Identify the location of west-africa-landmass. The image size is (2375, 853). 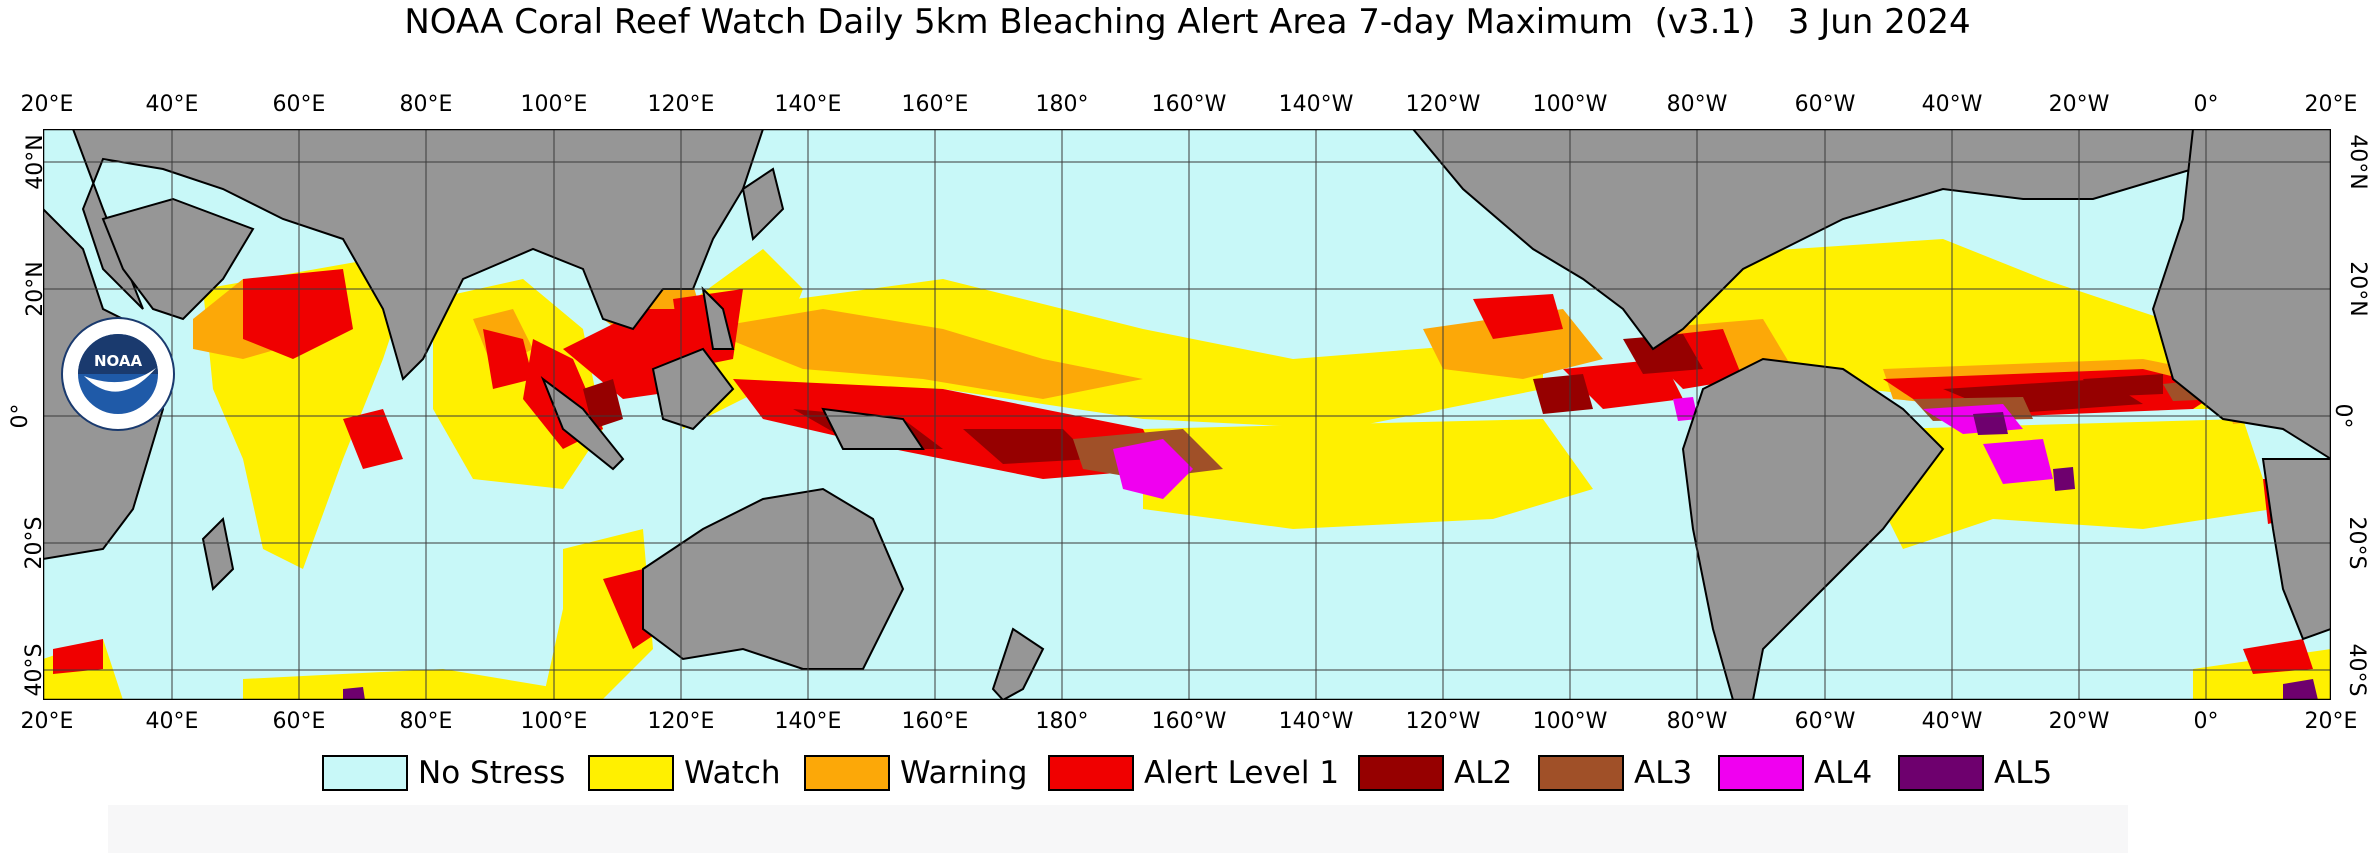
(2241, 295).